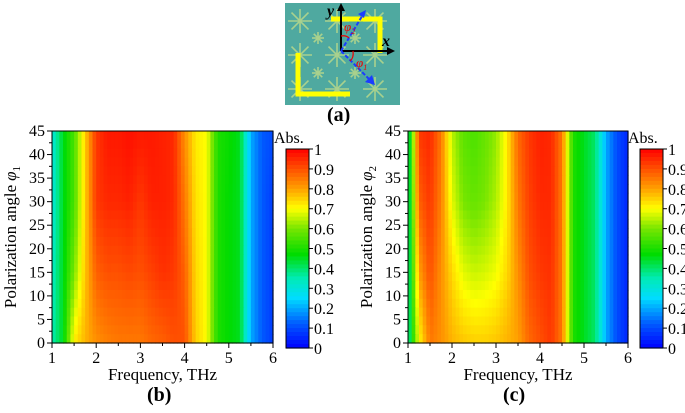 The image size is (685, 413). What do you see at coordinates (366, 175) in the screenshot?
I see `y-axis-title-symbol: φ` at bounding box center [366, 175].